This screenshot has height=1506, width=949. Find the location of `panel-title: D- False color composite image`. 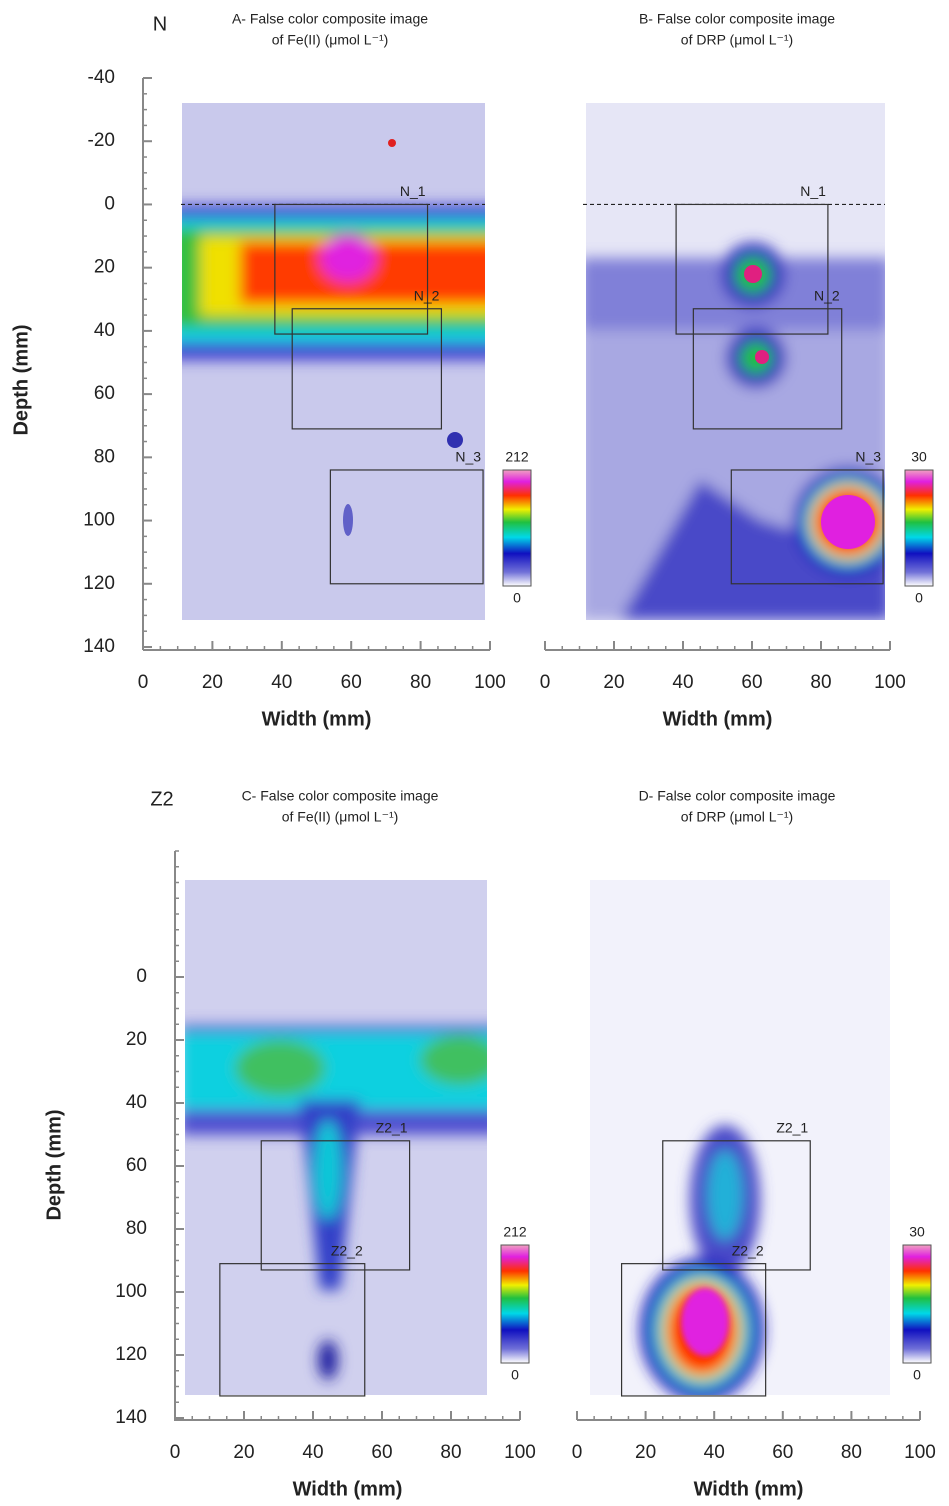

panel-title: D- False color composite image is located at coordinates (737, 796).